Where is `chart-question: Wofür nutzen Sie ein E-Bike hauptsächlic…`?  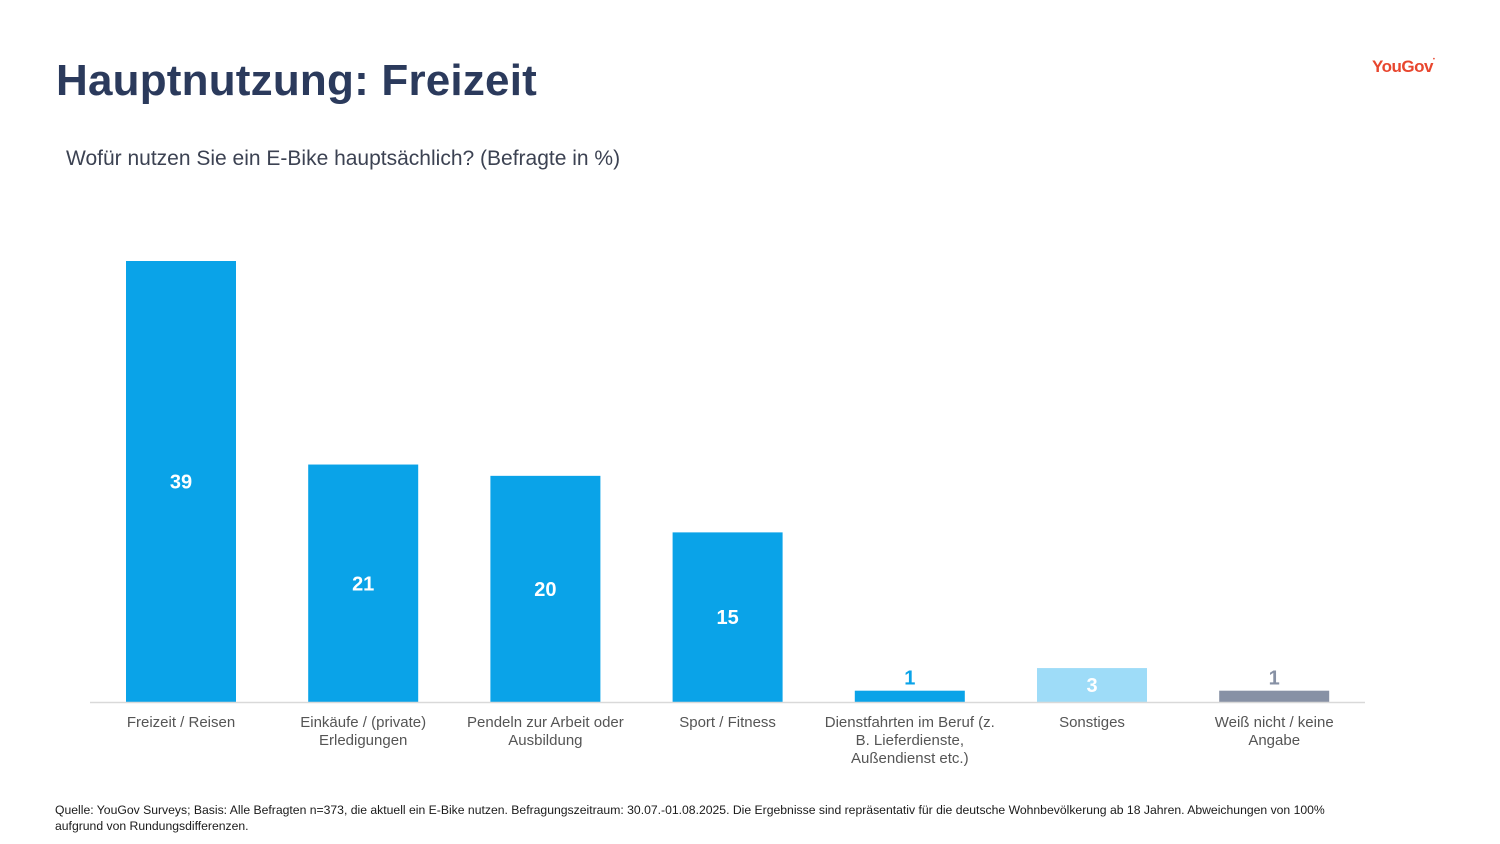 chart-question: Wofür nutzen Sie ein E-Bike hauptsächlic… is located at coordinates (343, 158).